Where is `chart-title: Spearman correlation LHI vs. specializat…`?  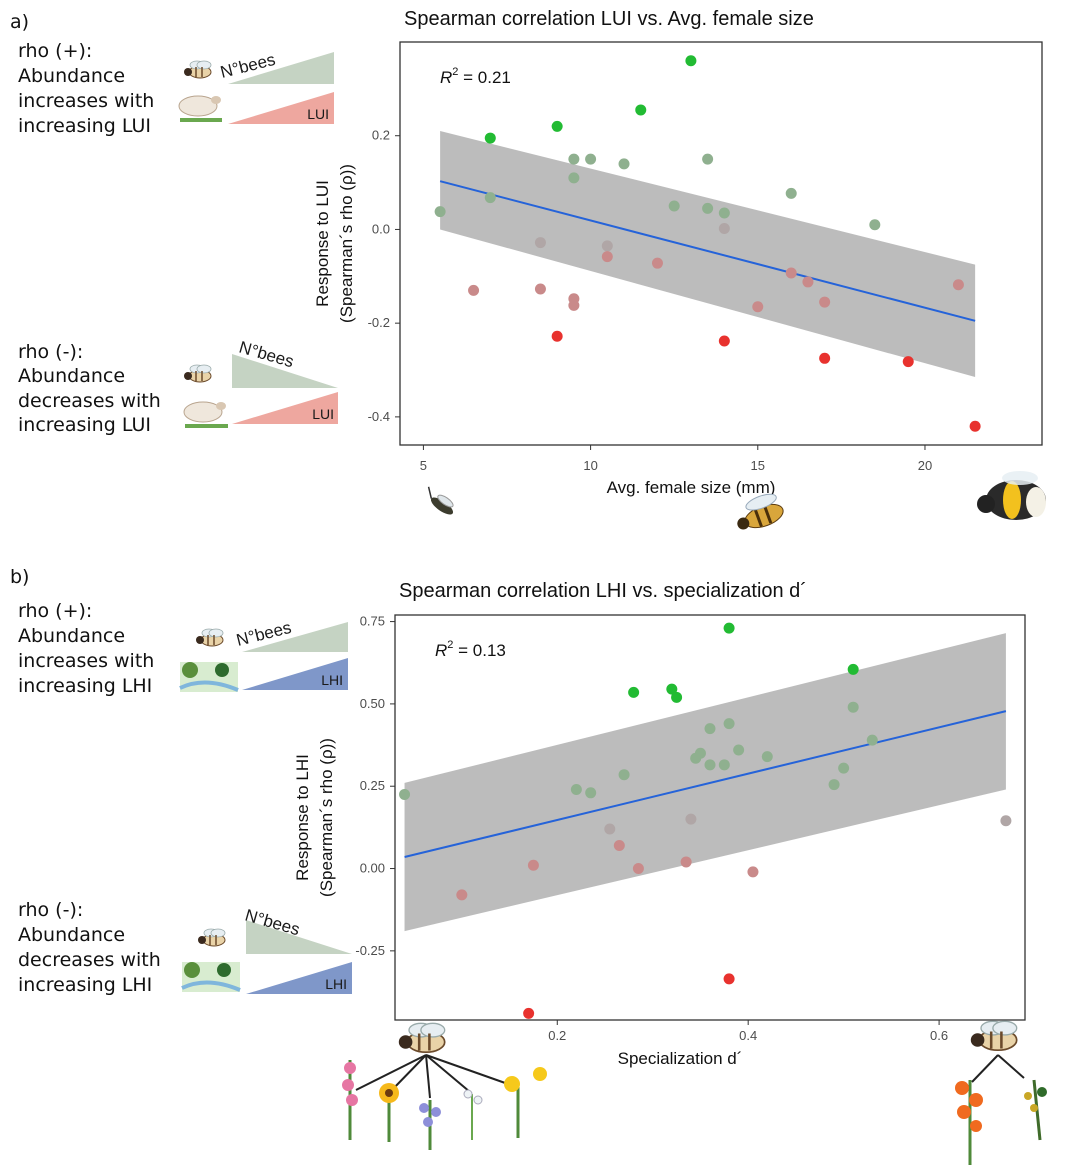 chart-title: Spearman correlation LHI vs. specializat… is located at coordinates (603, 591).